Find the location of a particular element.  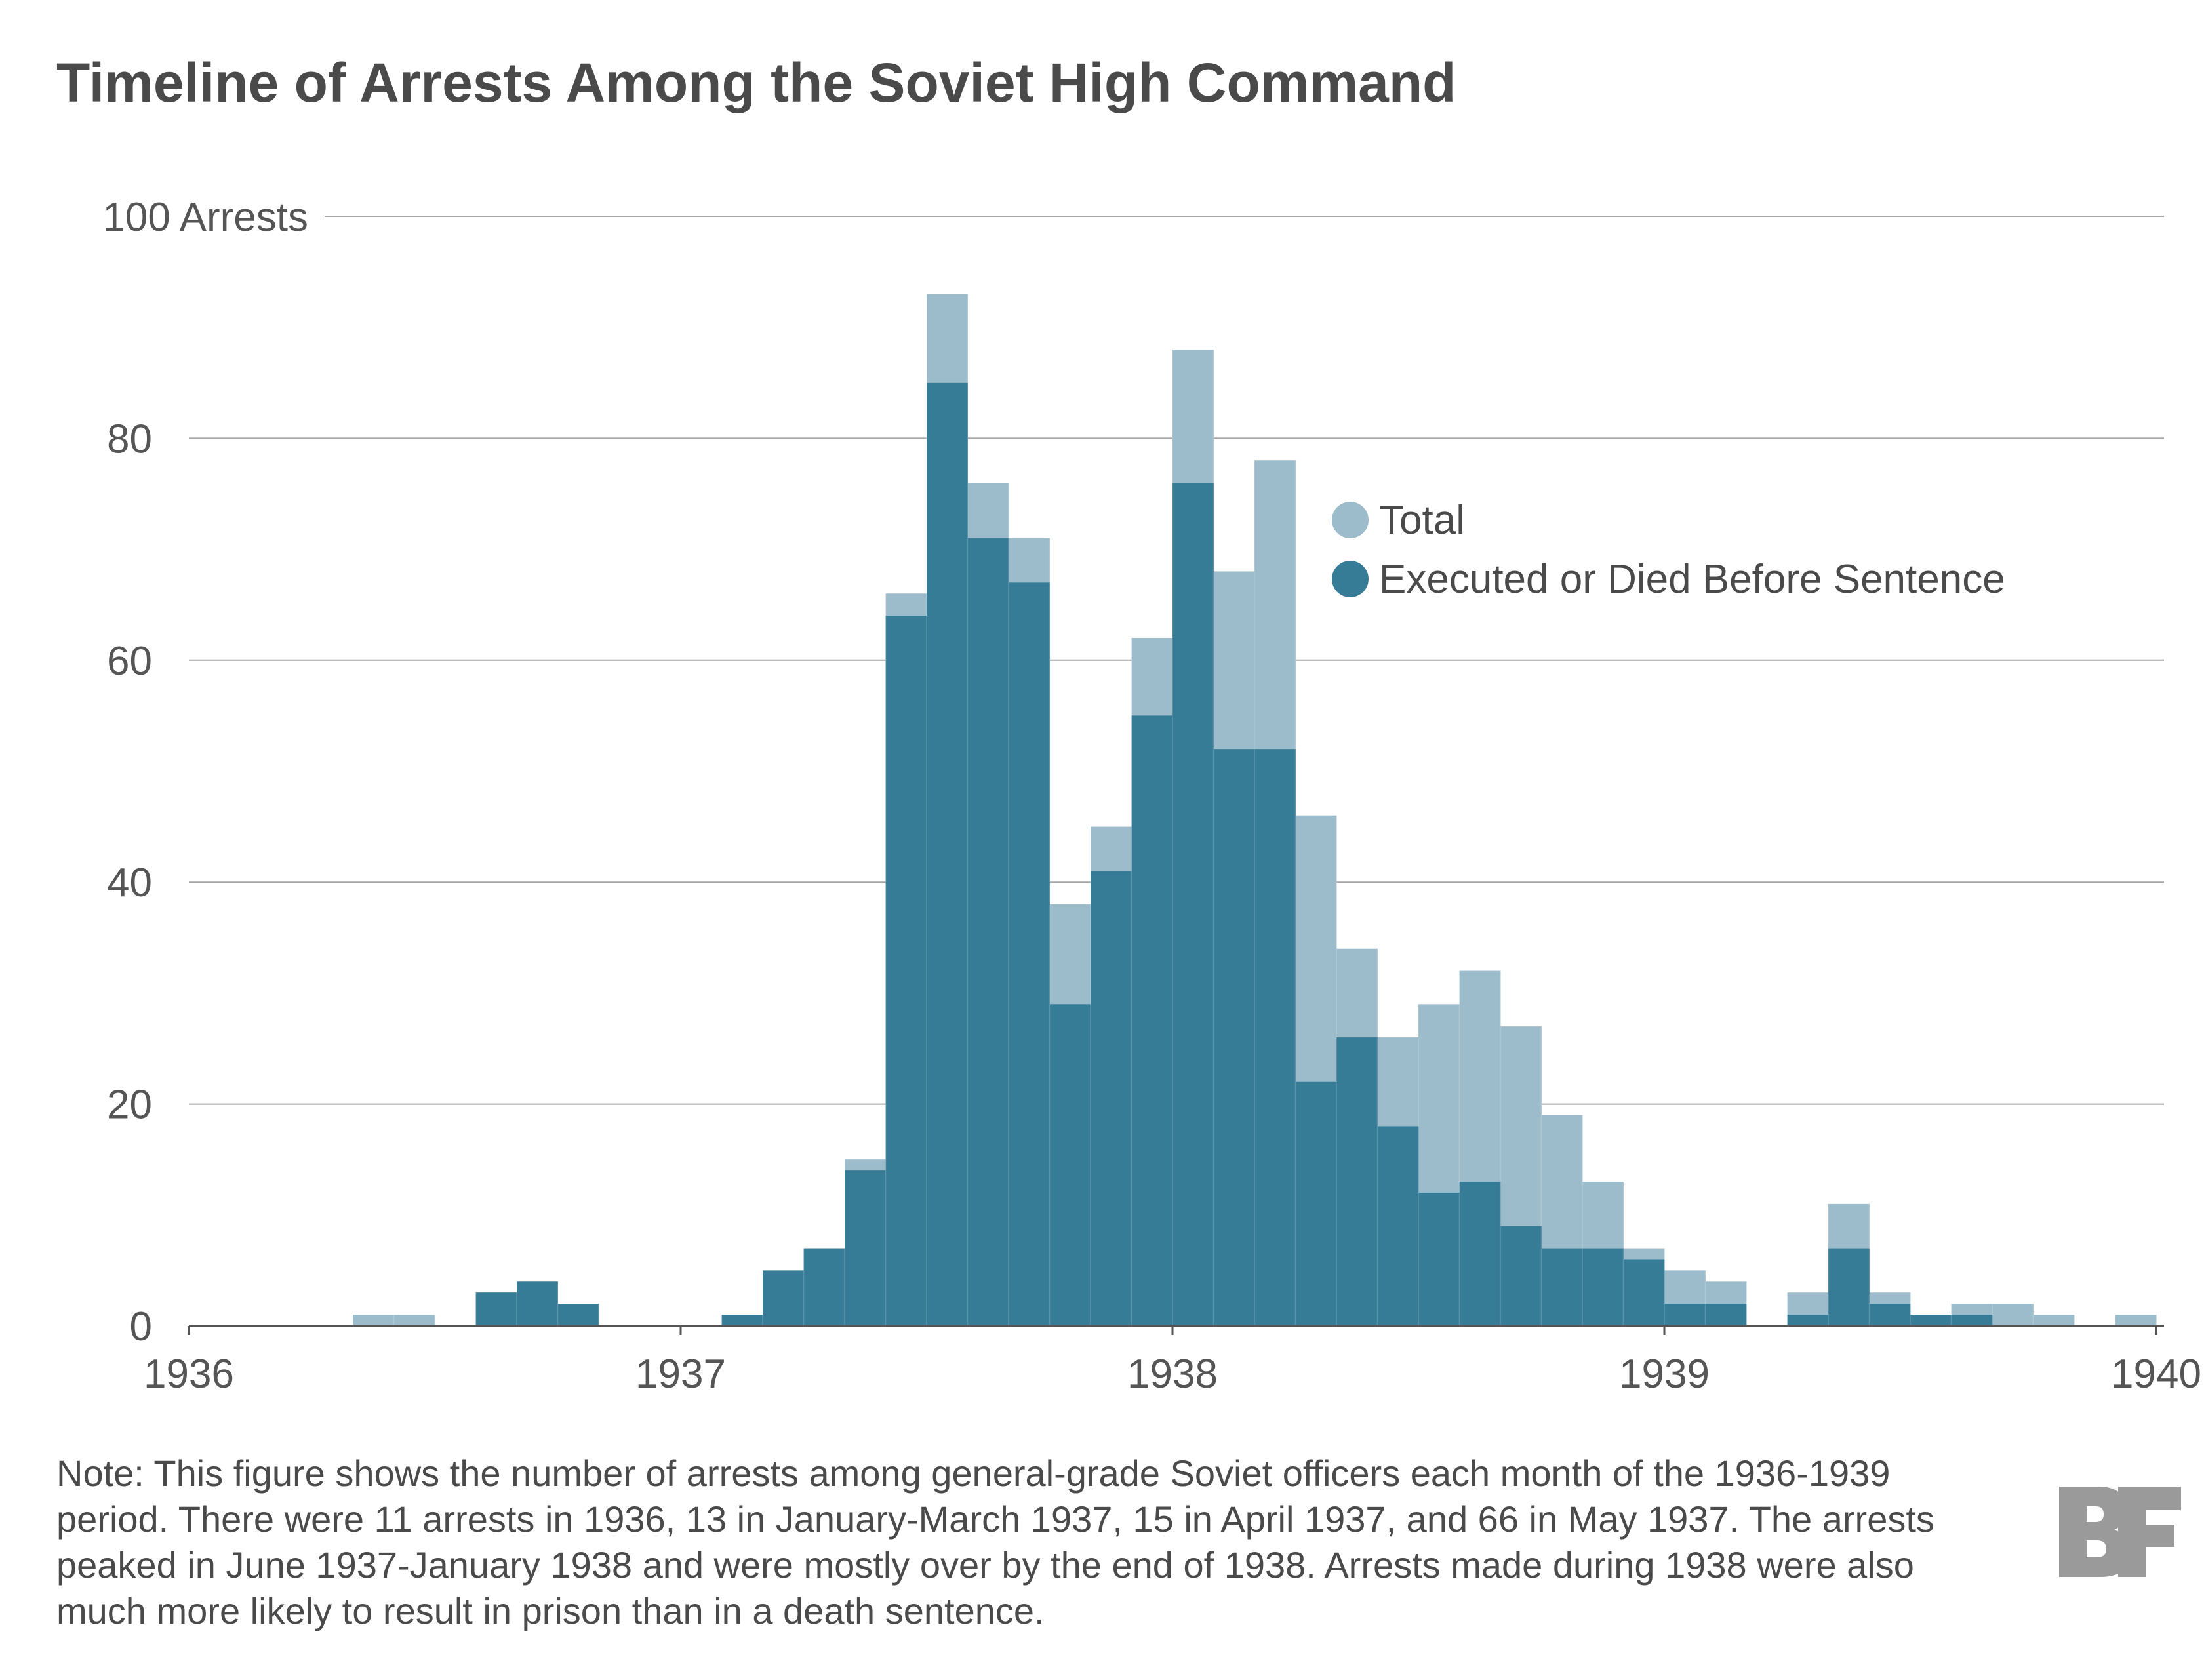

legend-total-swatch is located at coordinates (1350, 520).